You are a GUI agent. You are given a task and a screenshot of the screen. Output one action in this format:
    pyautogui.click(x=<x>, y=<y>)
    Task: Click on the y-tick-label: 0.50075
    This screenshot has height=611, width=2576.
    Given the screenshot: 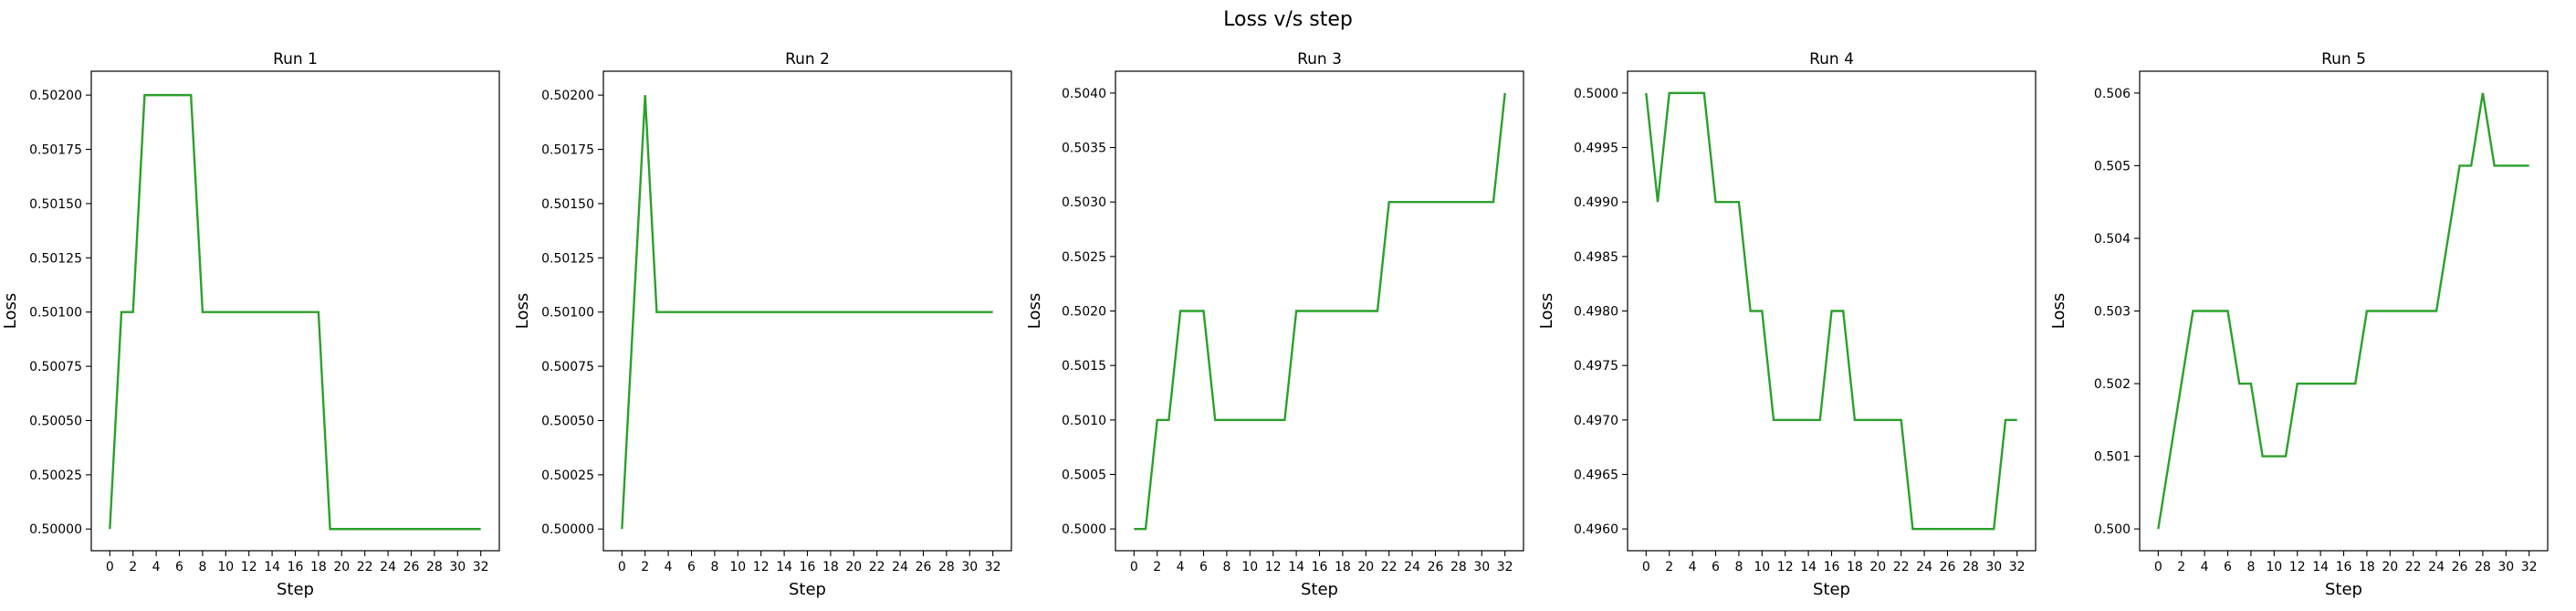 What is the action you would take?
    pyautogui.click(x=567, y=367)
    